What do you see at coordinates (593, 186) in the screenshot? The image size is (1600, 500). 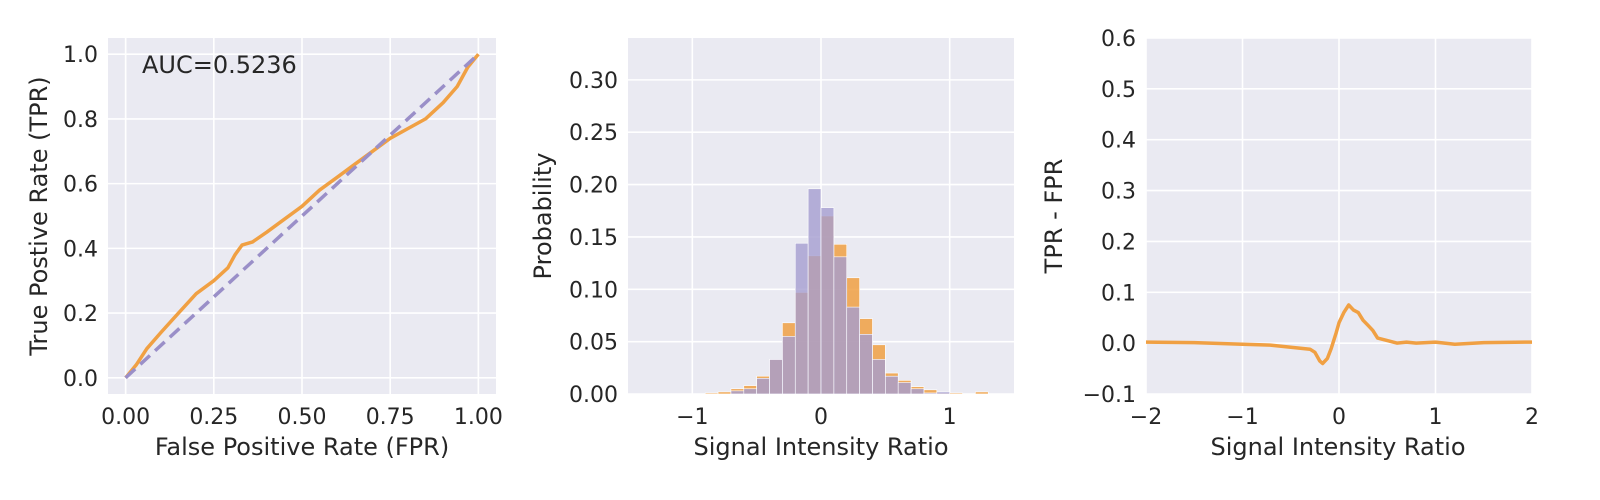 I see `histogram-y-tick-label: 0.20` at bounding box center [593, 186].